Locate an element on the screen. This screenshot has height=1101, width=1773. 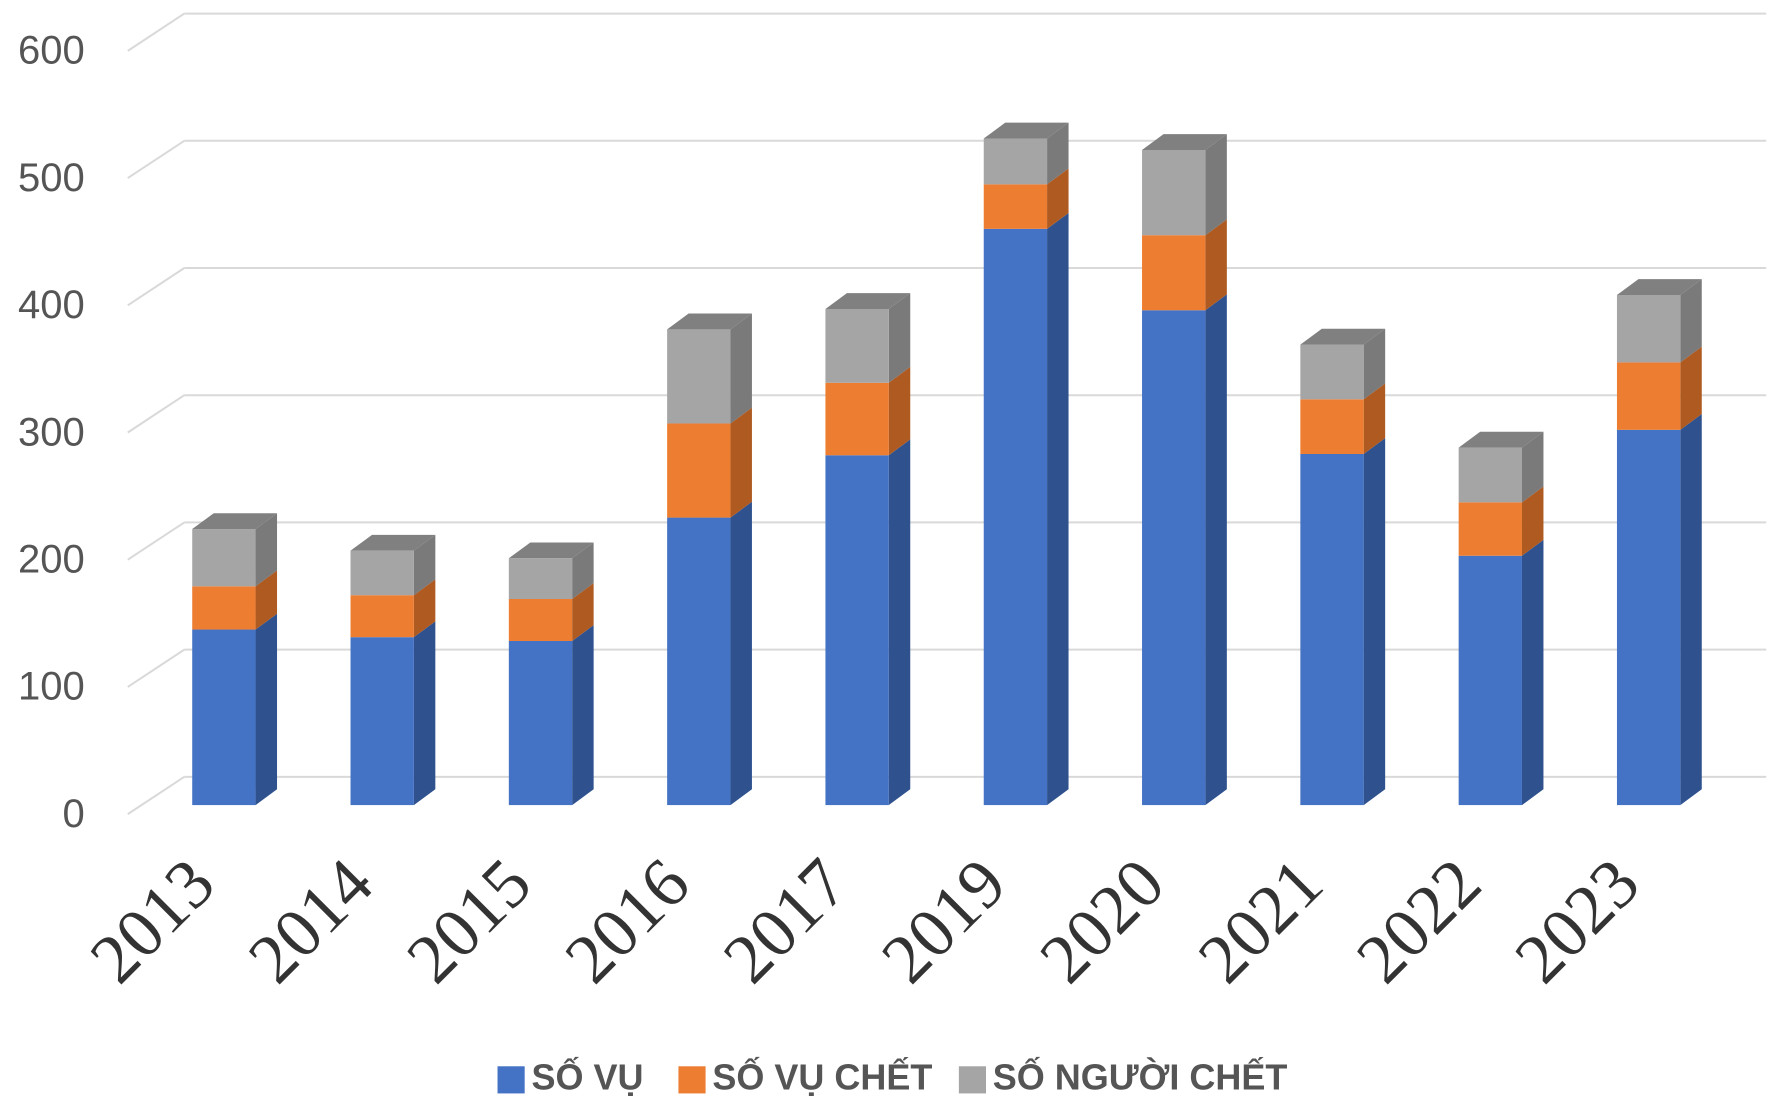
x-tick-label: 2015 is located at coordinates (469, 920).